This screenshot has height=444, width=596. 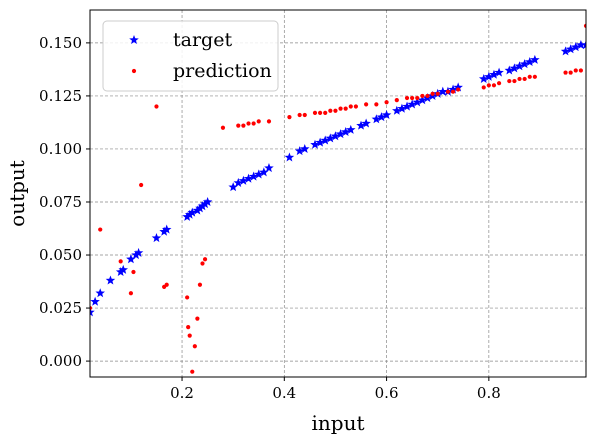 I want to click on y-tick-label: 0.125, so click(x=60, y=96).